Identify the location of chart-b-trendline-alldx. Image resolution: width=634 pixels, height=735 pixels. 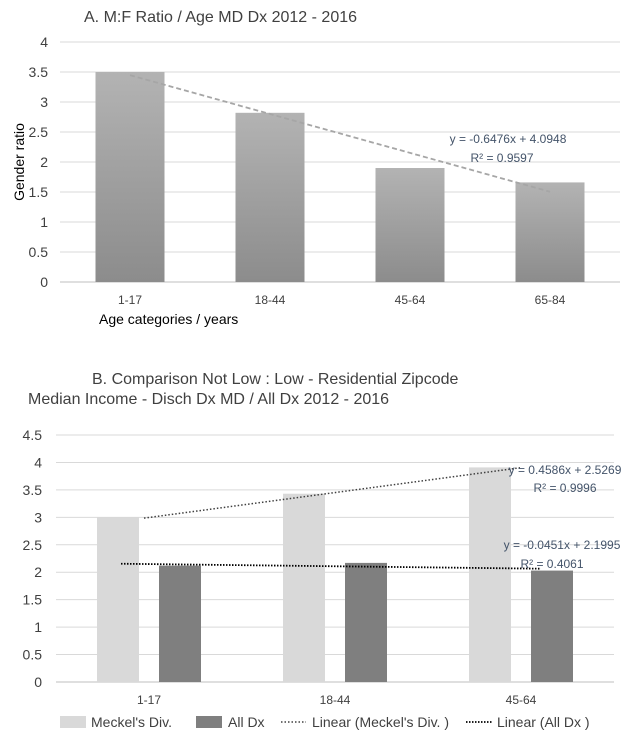
(331, 566).